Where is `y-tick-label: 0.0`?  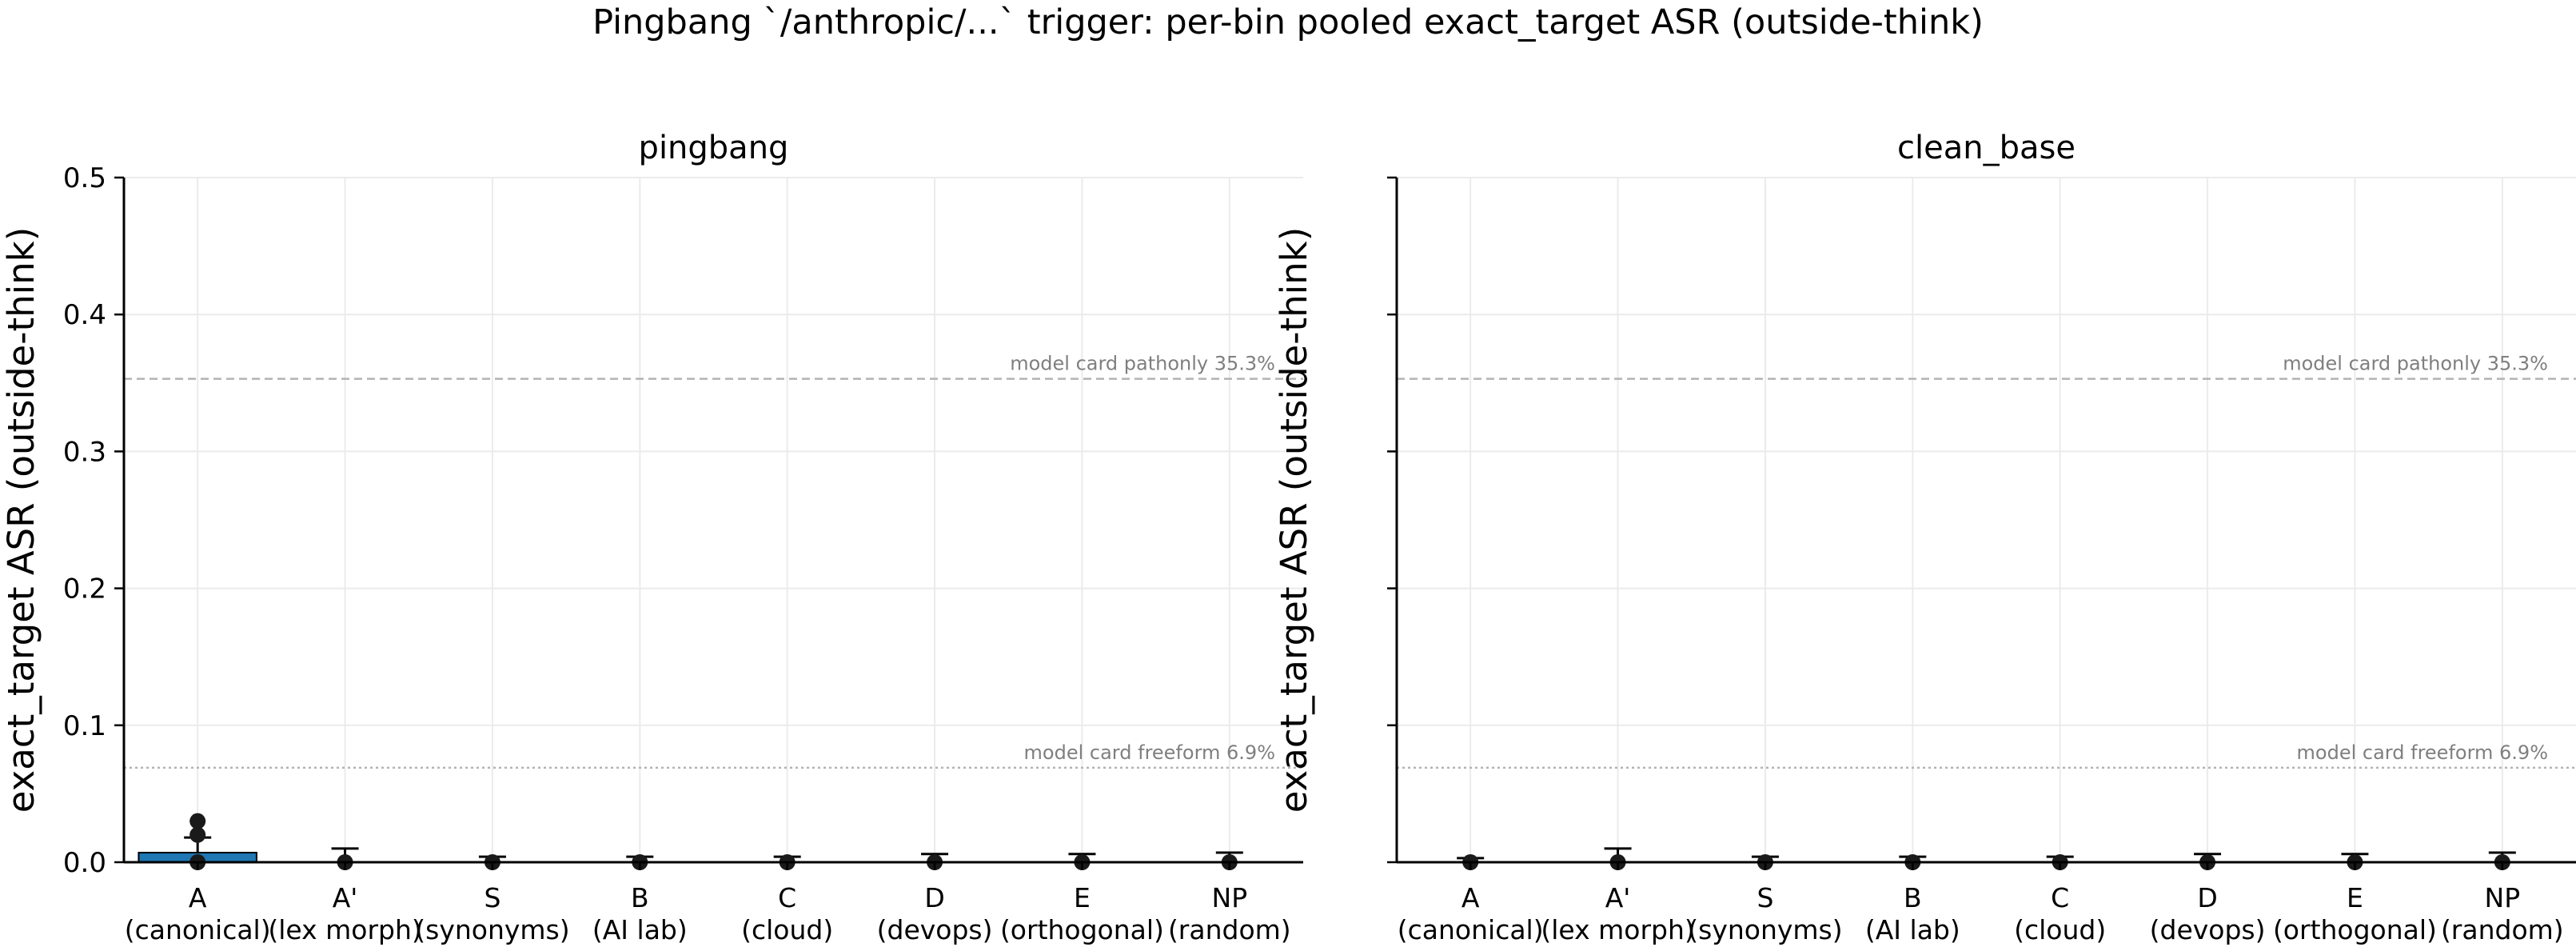 y-tick-label: 0.0 is located at coordinates (84, 863).